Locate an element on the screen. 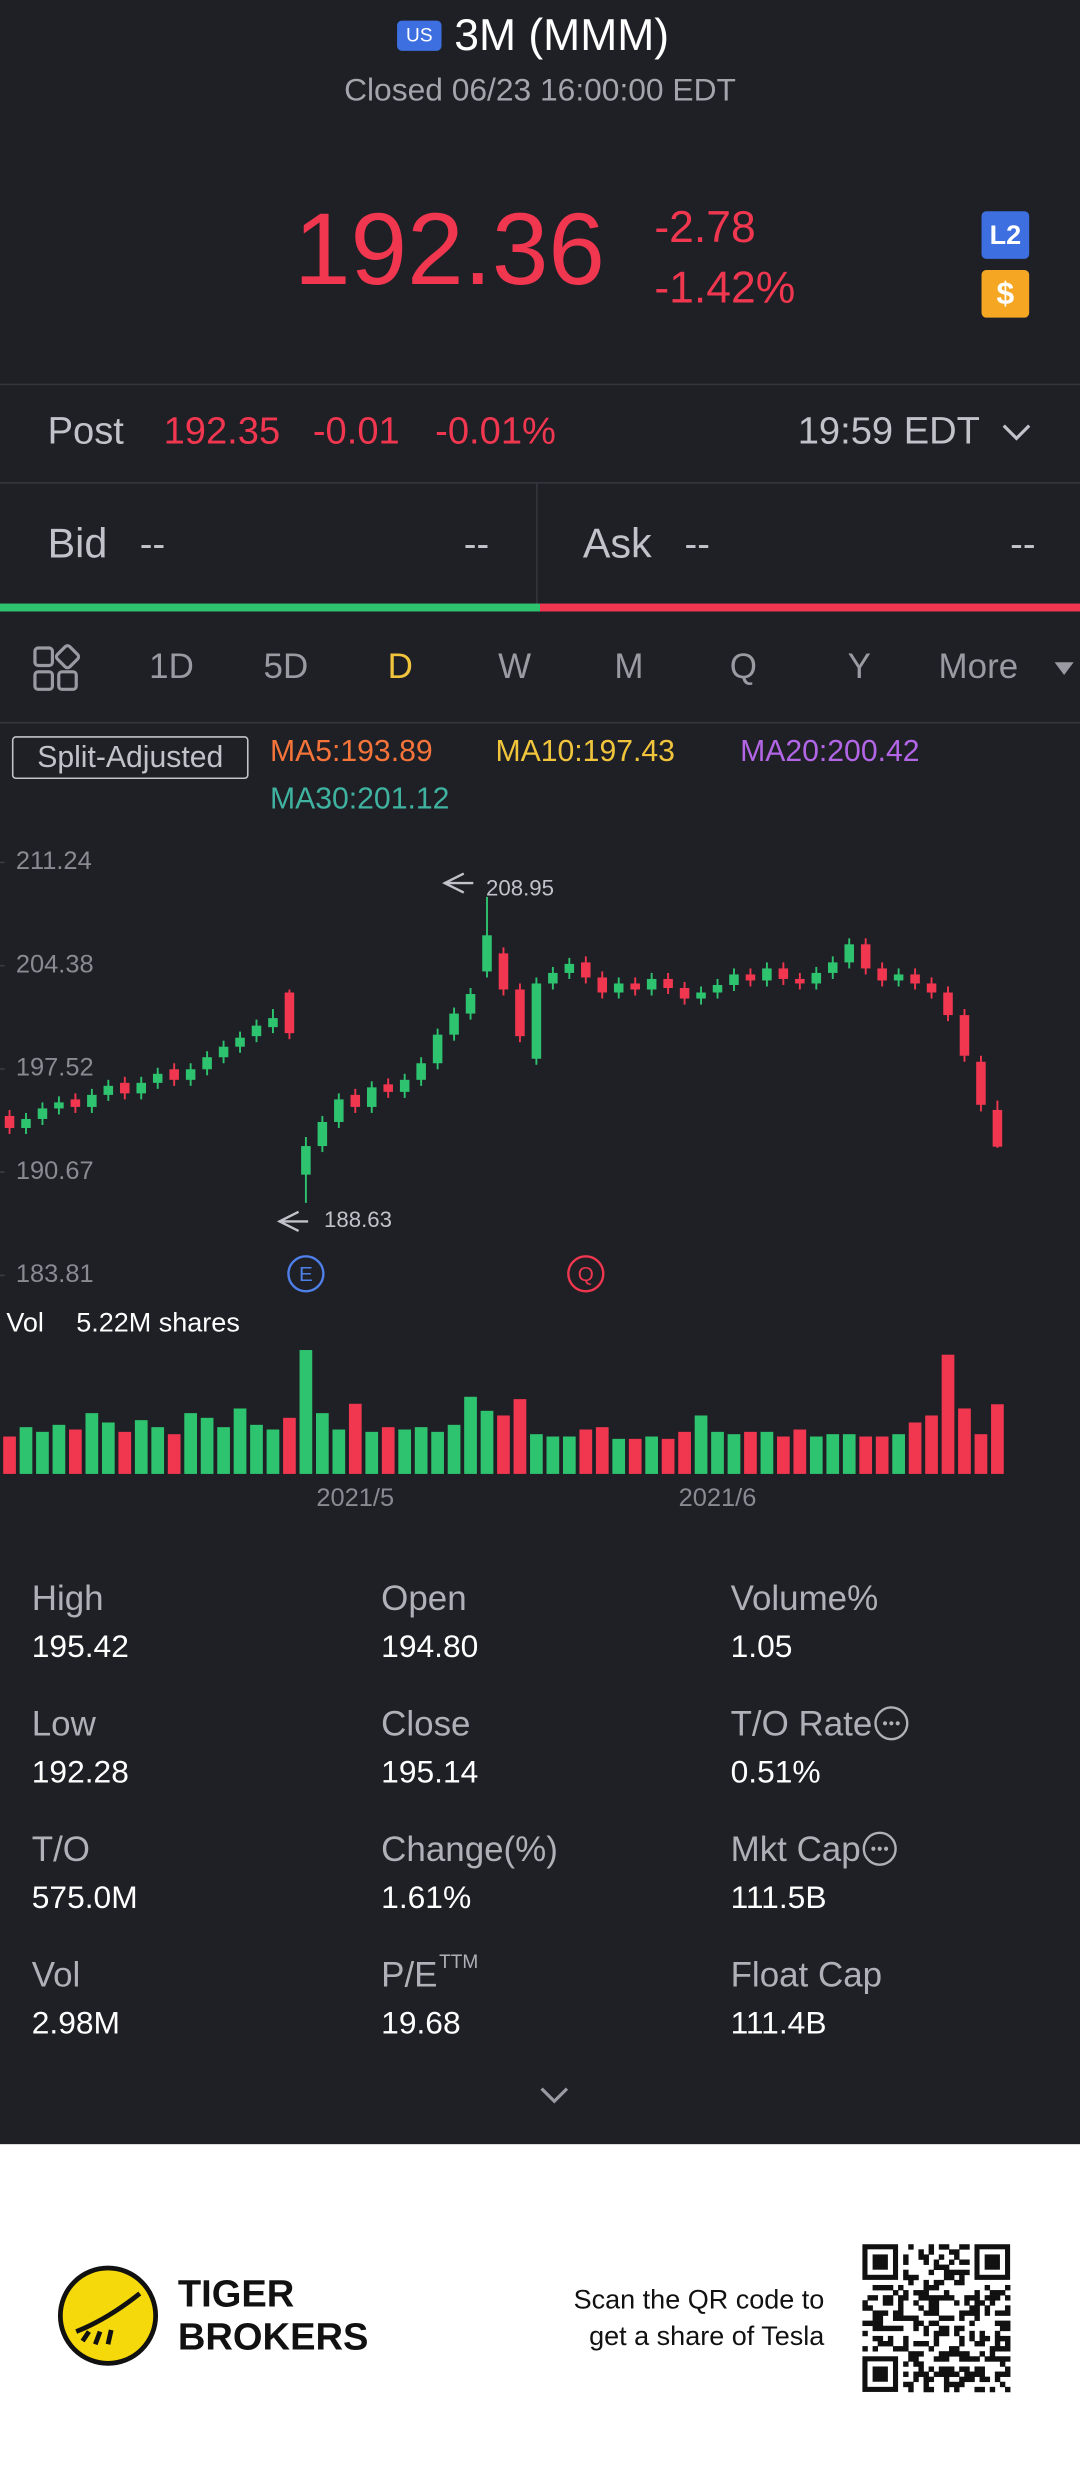 This screenshot has width=1080, height=2492. tab: W is located at coordinates (514, 666).